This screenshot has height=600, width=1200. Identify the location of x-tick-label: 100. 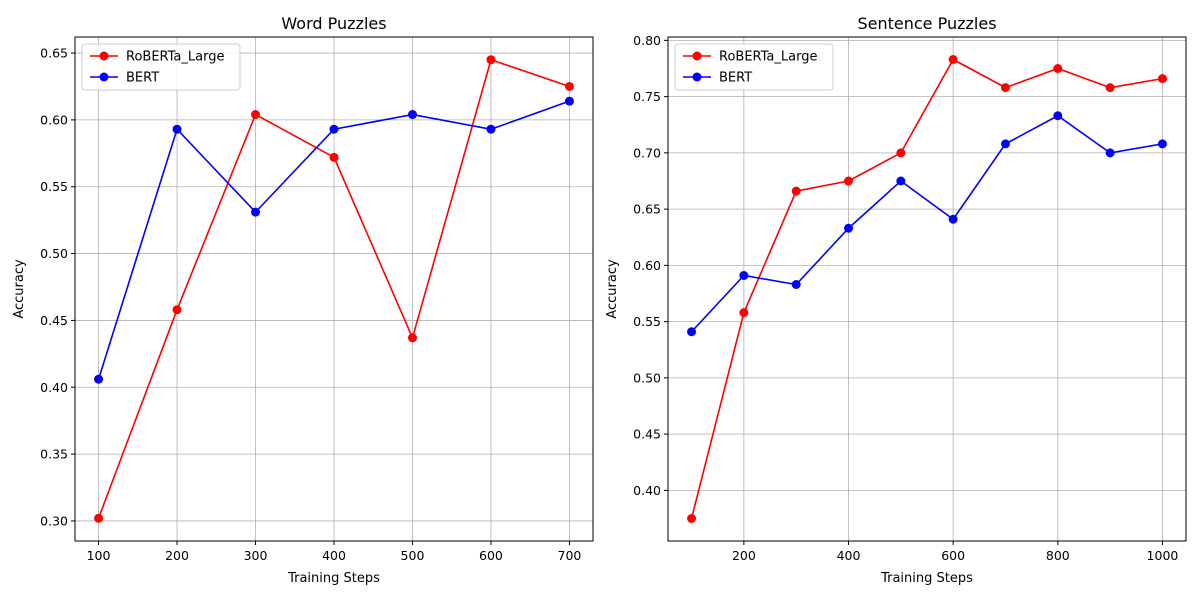
(99, 555).